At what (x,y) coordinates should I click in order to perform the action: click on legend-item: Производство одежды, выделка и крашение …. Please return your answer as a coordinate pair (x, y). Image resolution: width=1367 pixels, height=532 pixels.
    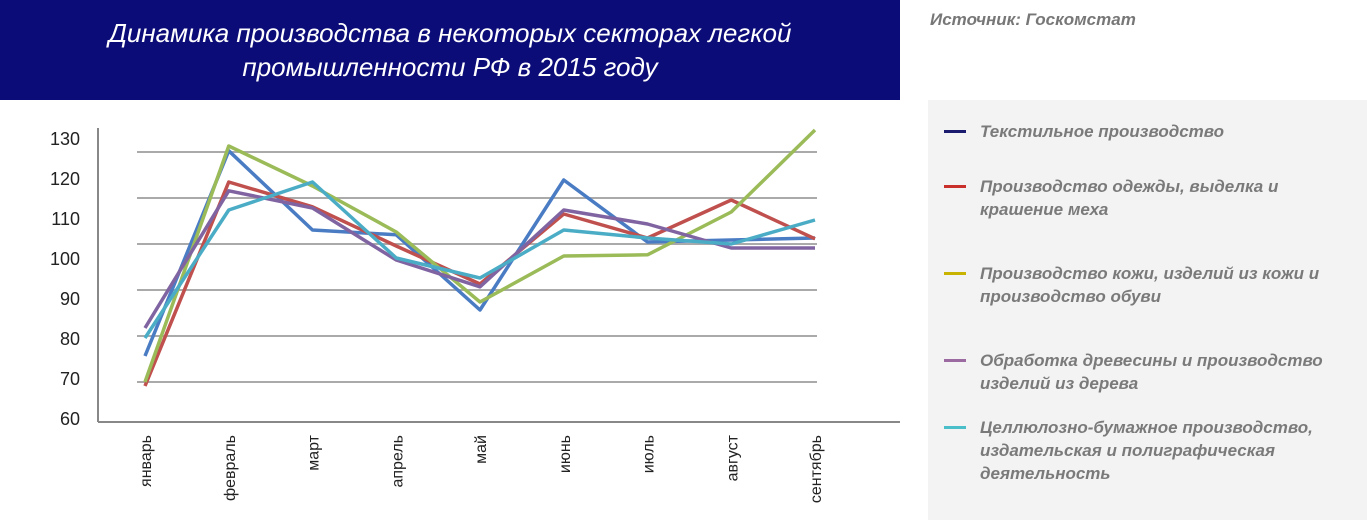
    Looking at the image, I should click on (1144, 198).